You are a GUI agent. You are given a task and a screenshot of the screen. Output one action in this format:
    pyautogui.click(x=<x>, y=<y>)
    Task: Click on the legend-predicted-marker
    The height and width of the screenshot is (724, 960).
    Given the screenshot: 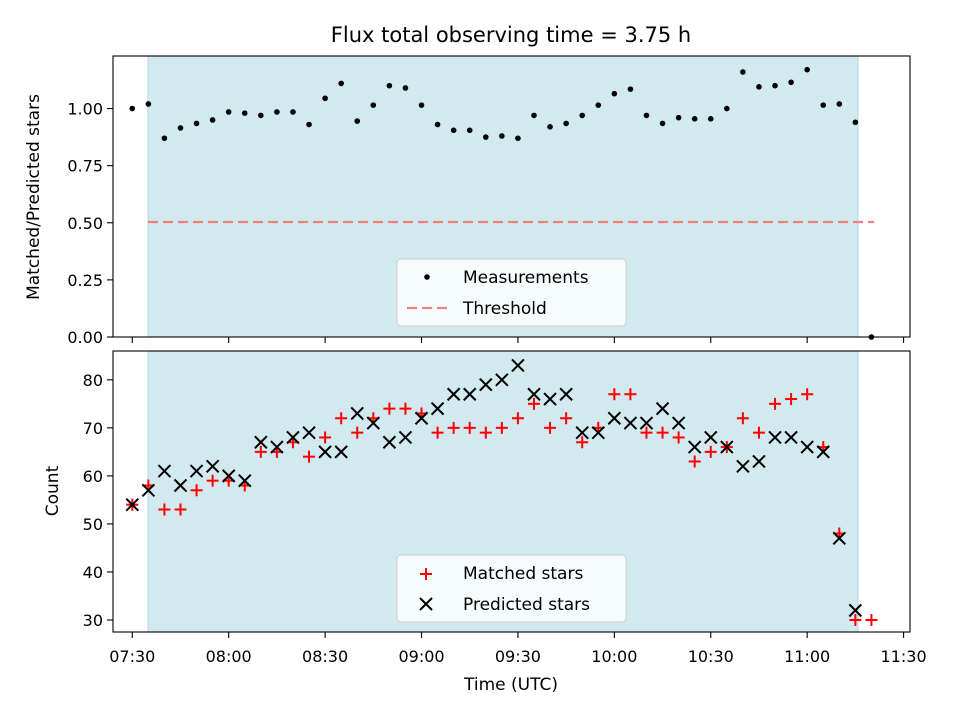 What is the action you would take?
    pyautogui.click(x=426, y=604)
    